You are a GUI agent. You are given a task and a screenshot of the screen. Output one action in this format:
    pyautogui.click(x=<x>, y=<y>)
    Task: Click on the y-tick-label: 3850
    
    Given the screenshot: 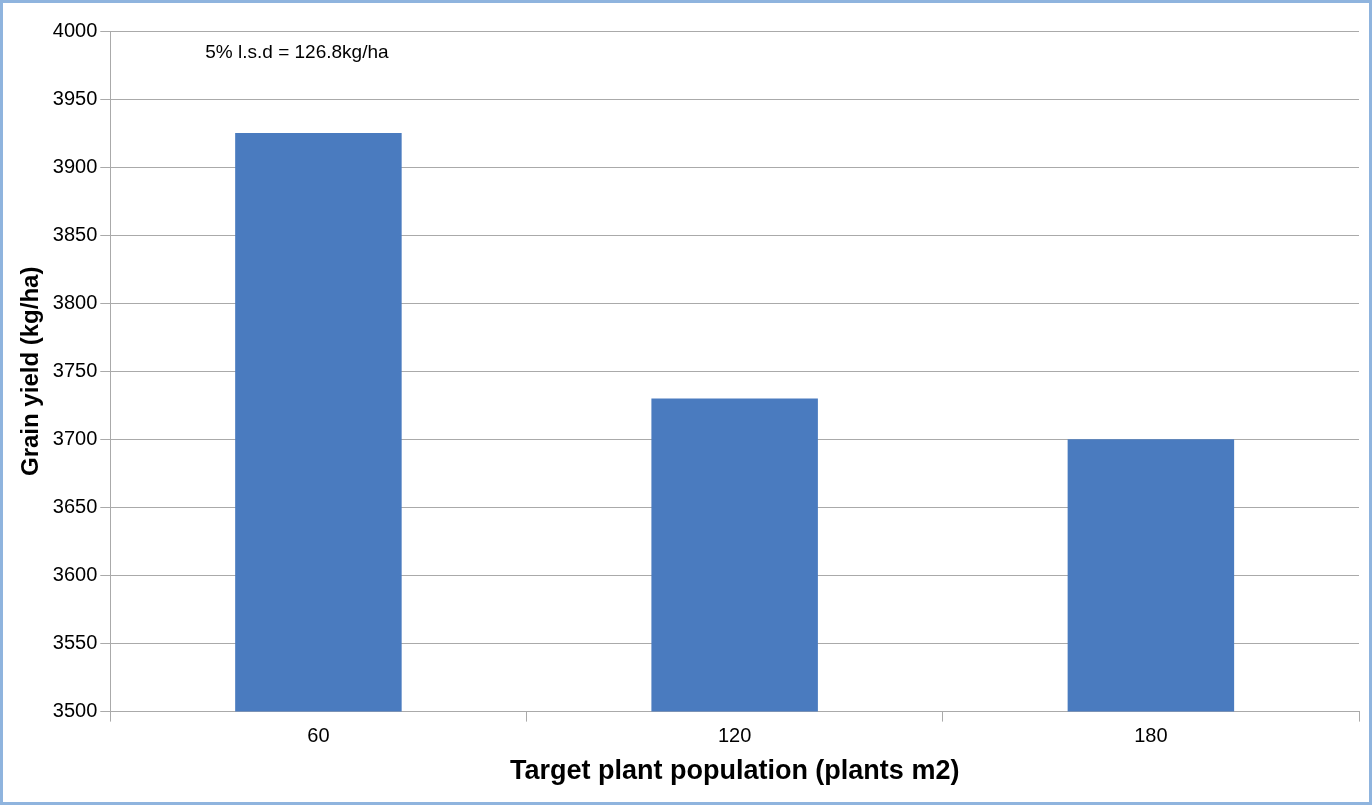 What is the action you would take?
    pyautogui.click(x=75, y=233)
    